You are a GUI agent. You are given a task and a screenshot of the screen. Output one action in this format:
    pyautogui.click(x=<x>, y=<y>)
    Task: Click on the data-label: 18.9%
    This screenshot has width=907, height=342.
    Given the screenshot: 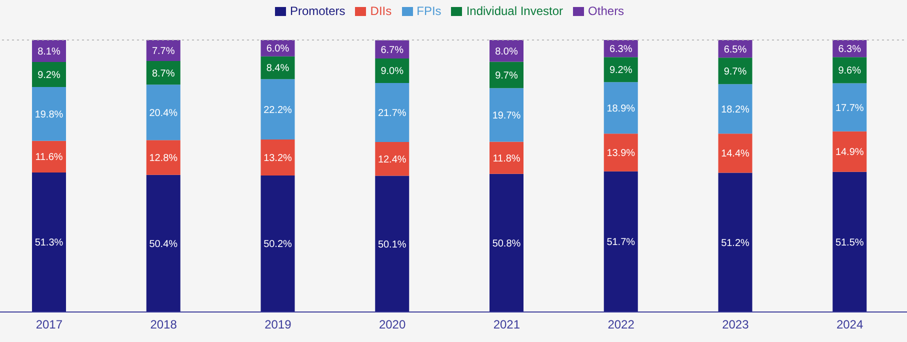 What is the action you would take?
    pyautogui.click(x=621, y=108)
    